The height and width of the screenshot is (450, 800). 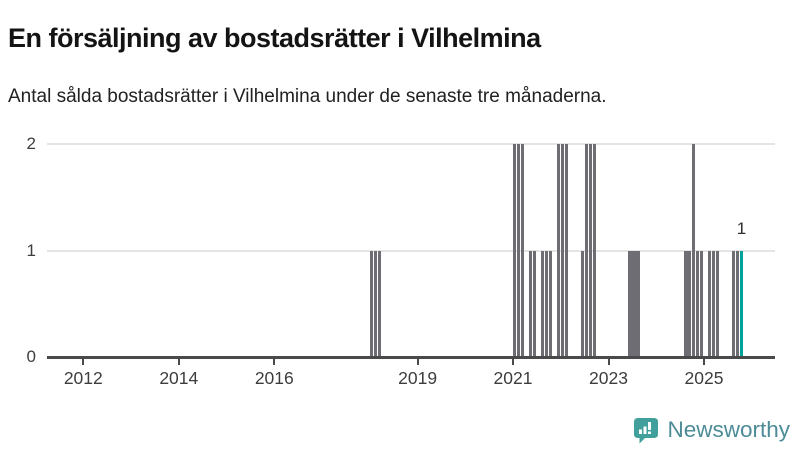 What do you see at coordinates (646, 430) in the screenshot?
I see `newsworthy-logo-icon` at bounding box center [646, 430].